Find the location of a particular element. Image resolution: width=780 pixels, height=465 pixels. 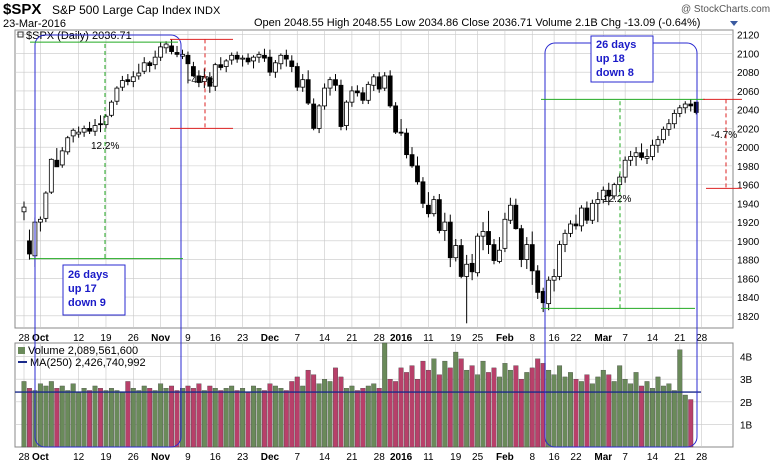

volume-axis: 1B 2B 3B 4B is located at coordinates (746, 392).